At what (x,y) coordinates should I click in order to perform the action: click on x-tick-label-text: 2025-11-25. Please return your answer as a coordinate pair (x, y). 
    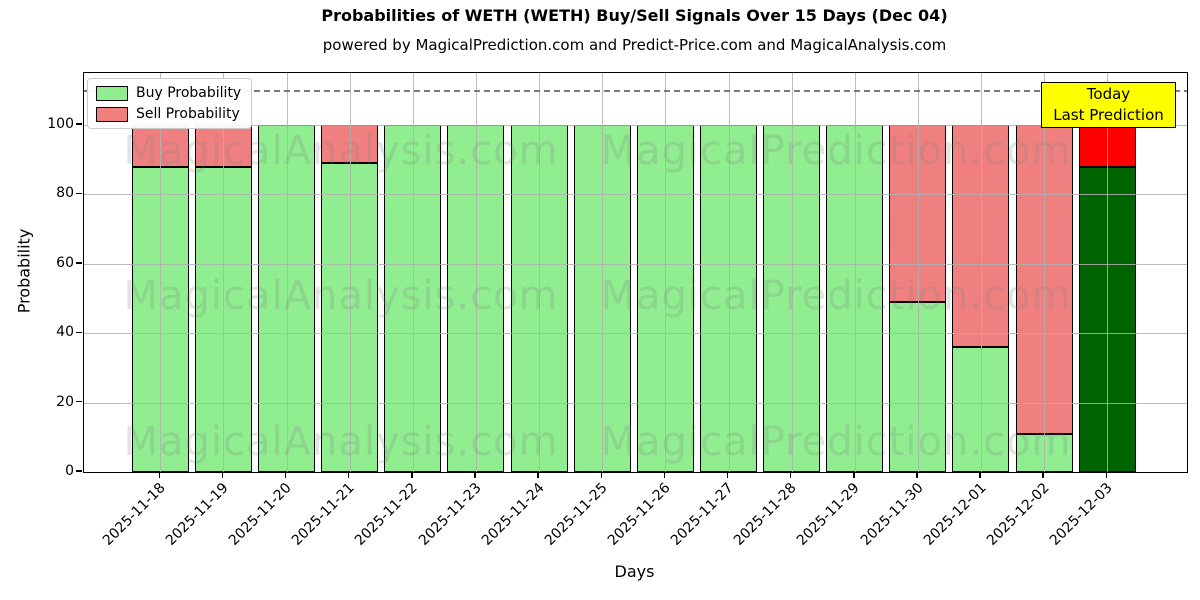
    Looking at the image, I should click on (576, 514).